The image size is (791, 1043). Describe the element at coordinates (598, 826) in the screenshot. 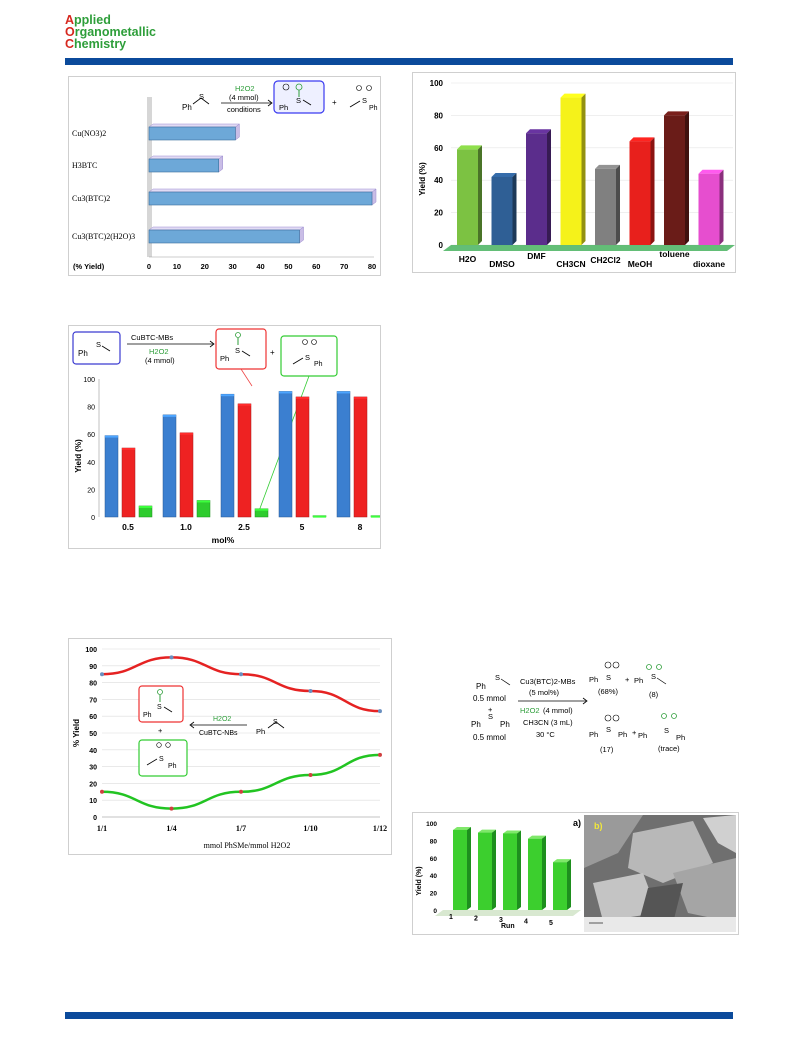

I see `panel-label-b: b)` at that location.